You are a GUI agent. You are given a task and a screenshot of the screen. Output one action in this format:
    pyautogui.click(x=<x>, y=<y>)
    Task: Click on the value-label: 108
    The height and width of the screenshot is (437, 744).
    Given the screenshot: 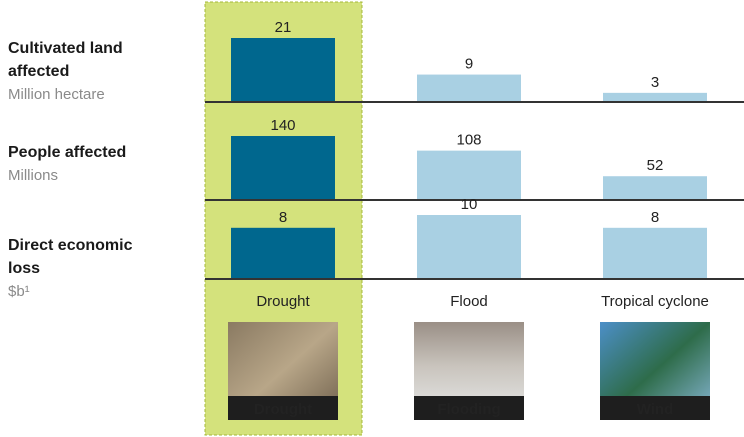 What is the action you would take?
    pyautogui.click(x=468, y=140)
    